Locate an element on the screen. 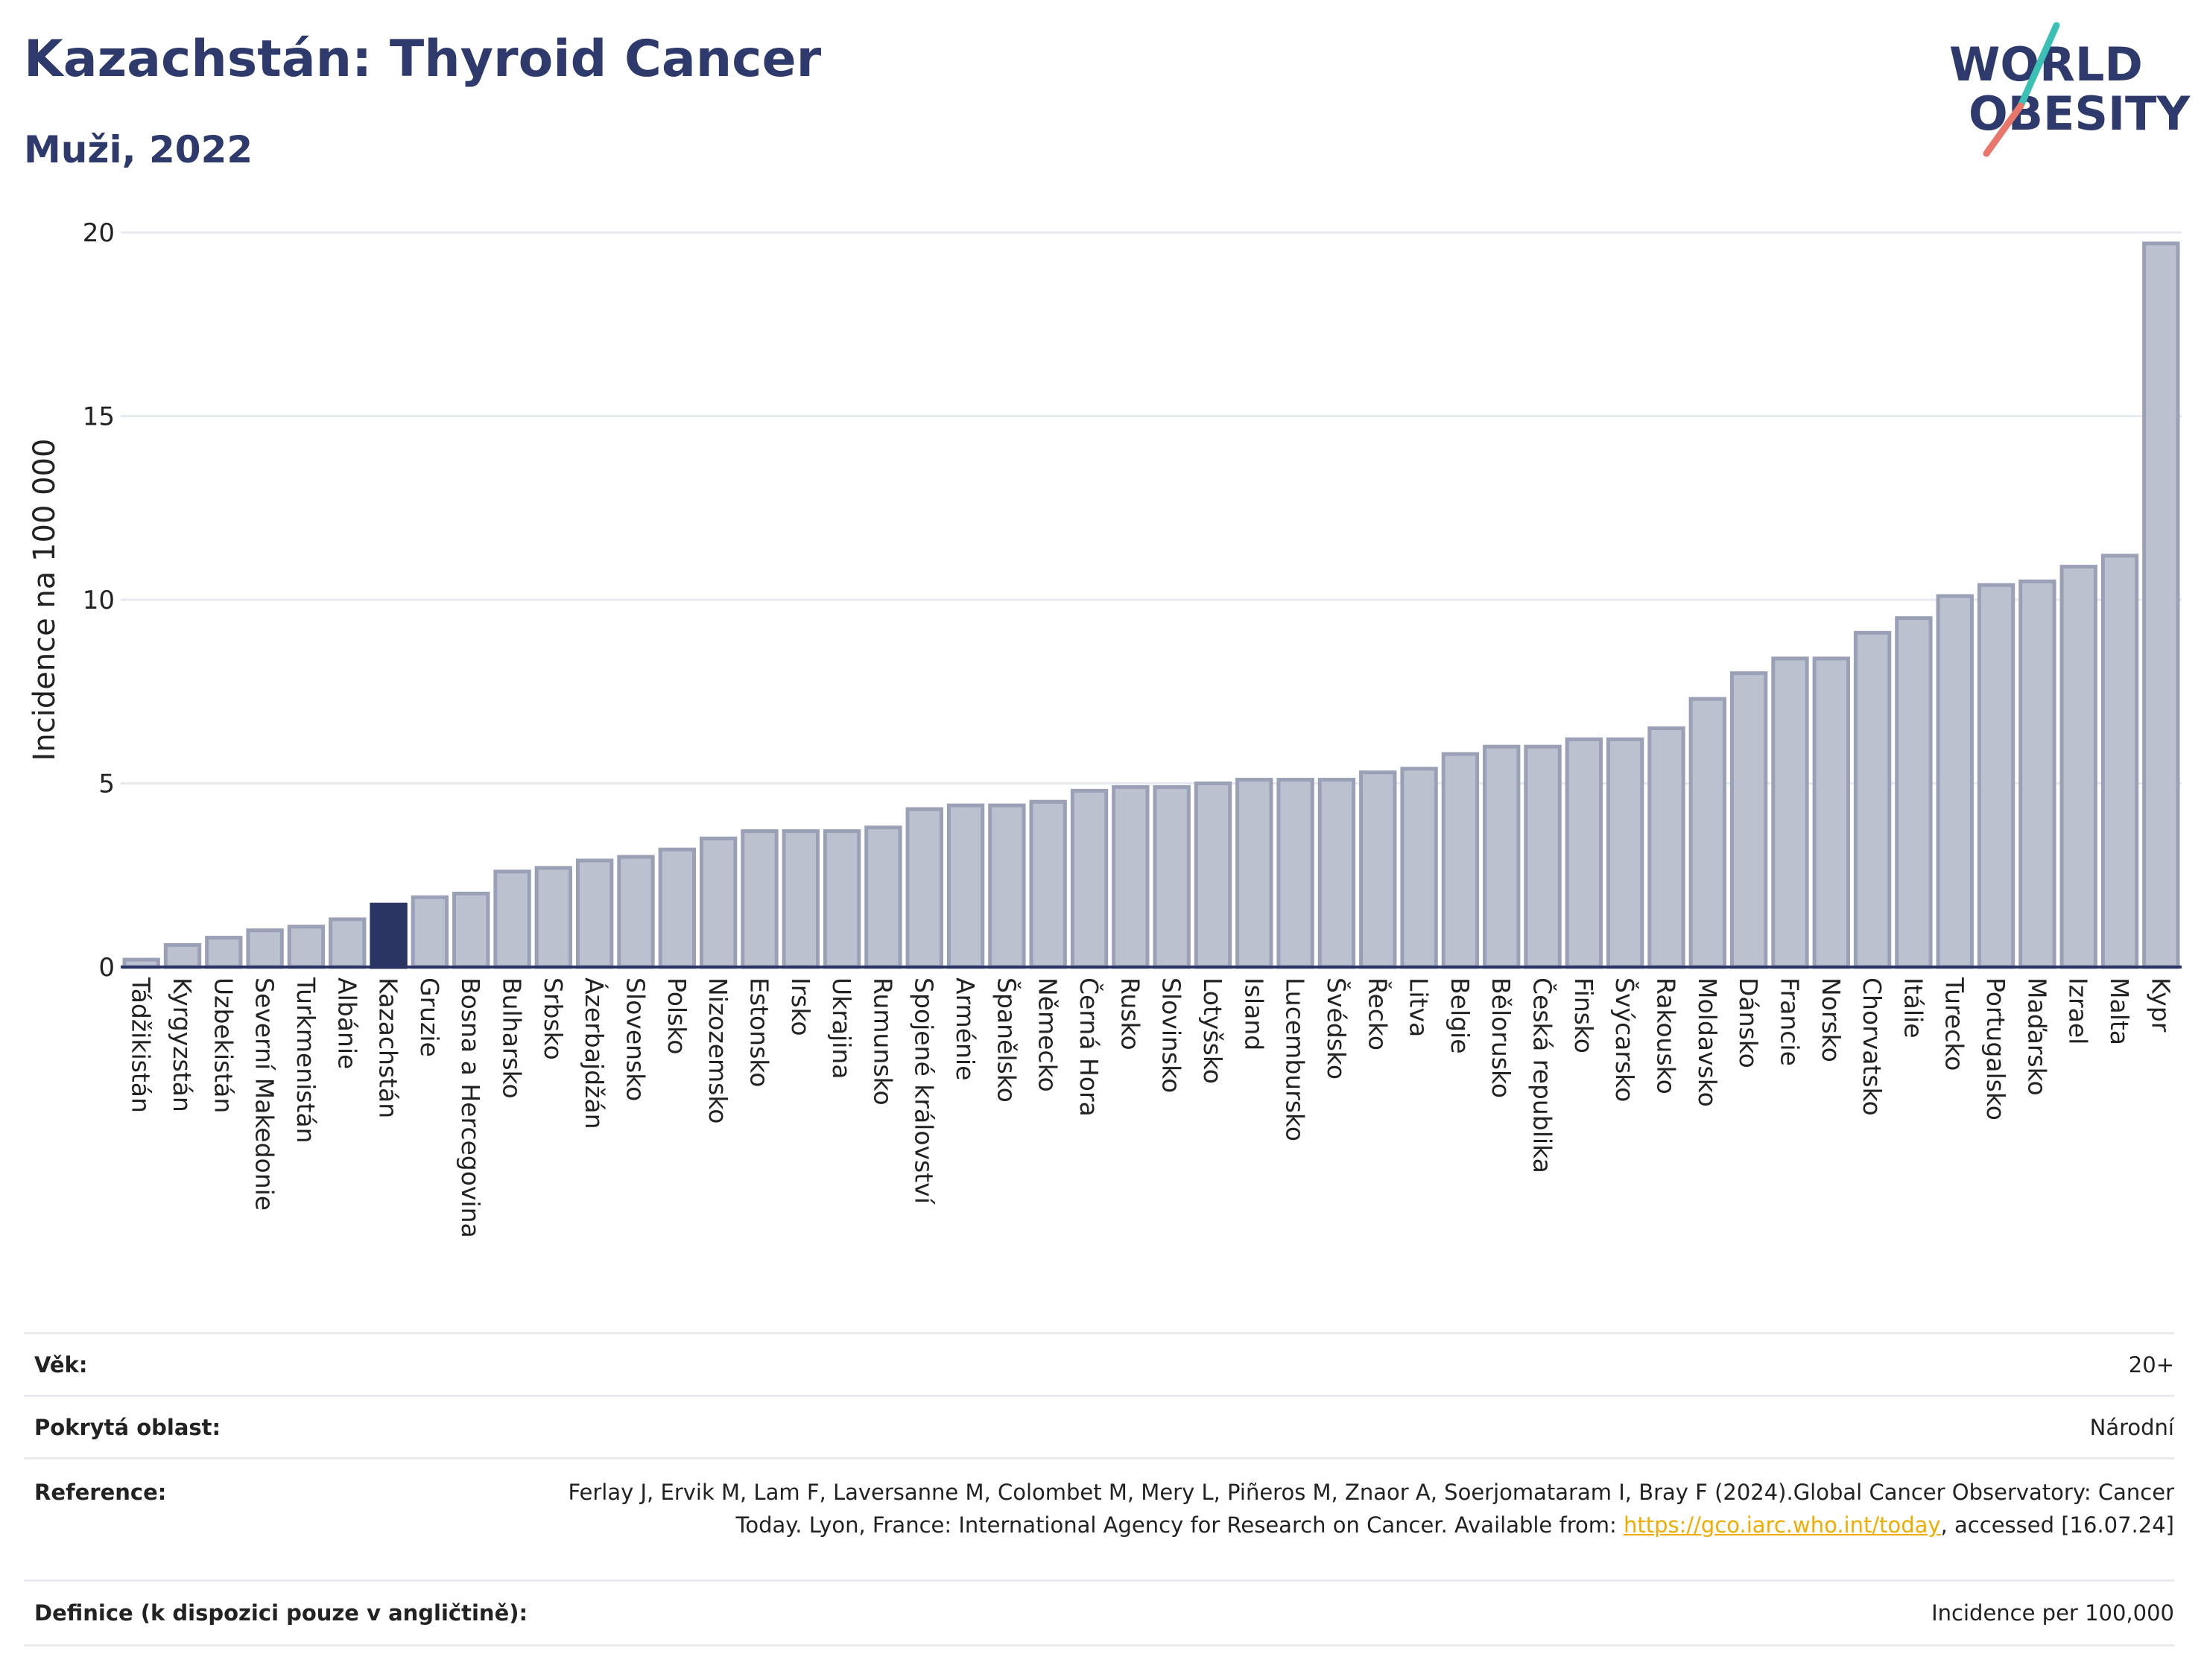 Image resolution: width=2204 pixels, height=1680 pixels. y-axis-title: Incidence na 100 000 is located at coordinates (45, 600).